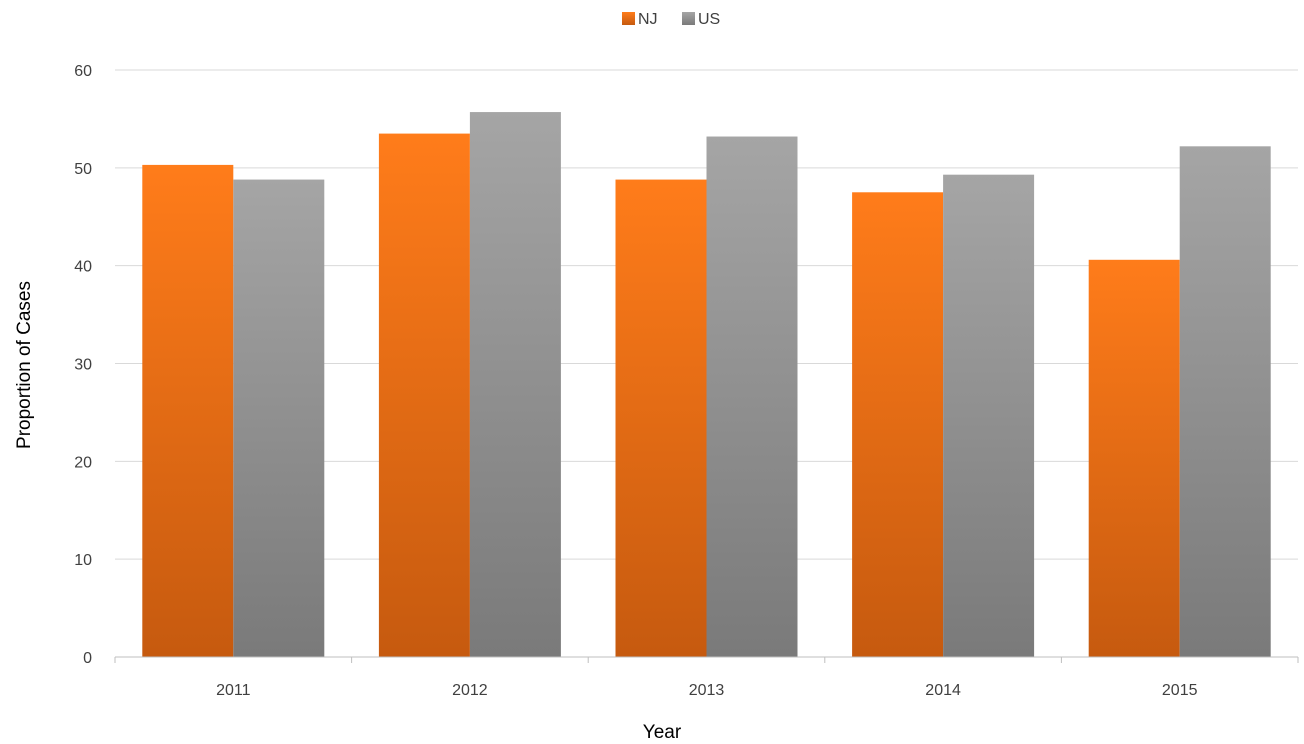 This screenshot has height=744, width=1304. I want to click on y-axis-tick-labels: 0 10 20 30 40 50 60, so click(83, 365).